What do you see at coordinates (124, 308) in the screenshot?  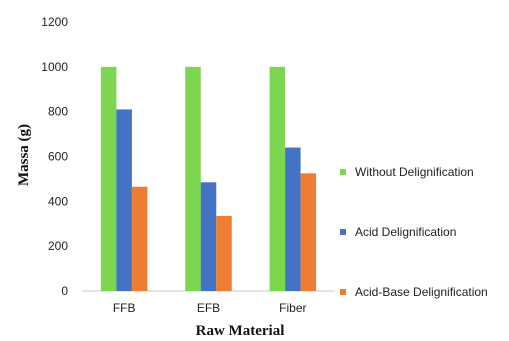 I see `x-tick-label: FFB` at bounding box center [124, 308].